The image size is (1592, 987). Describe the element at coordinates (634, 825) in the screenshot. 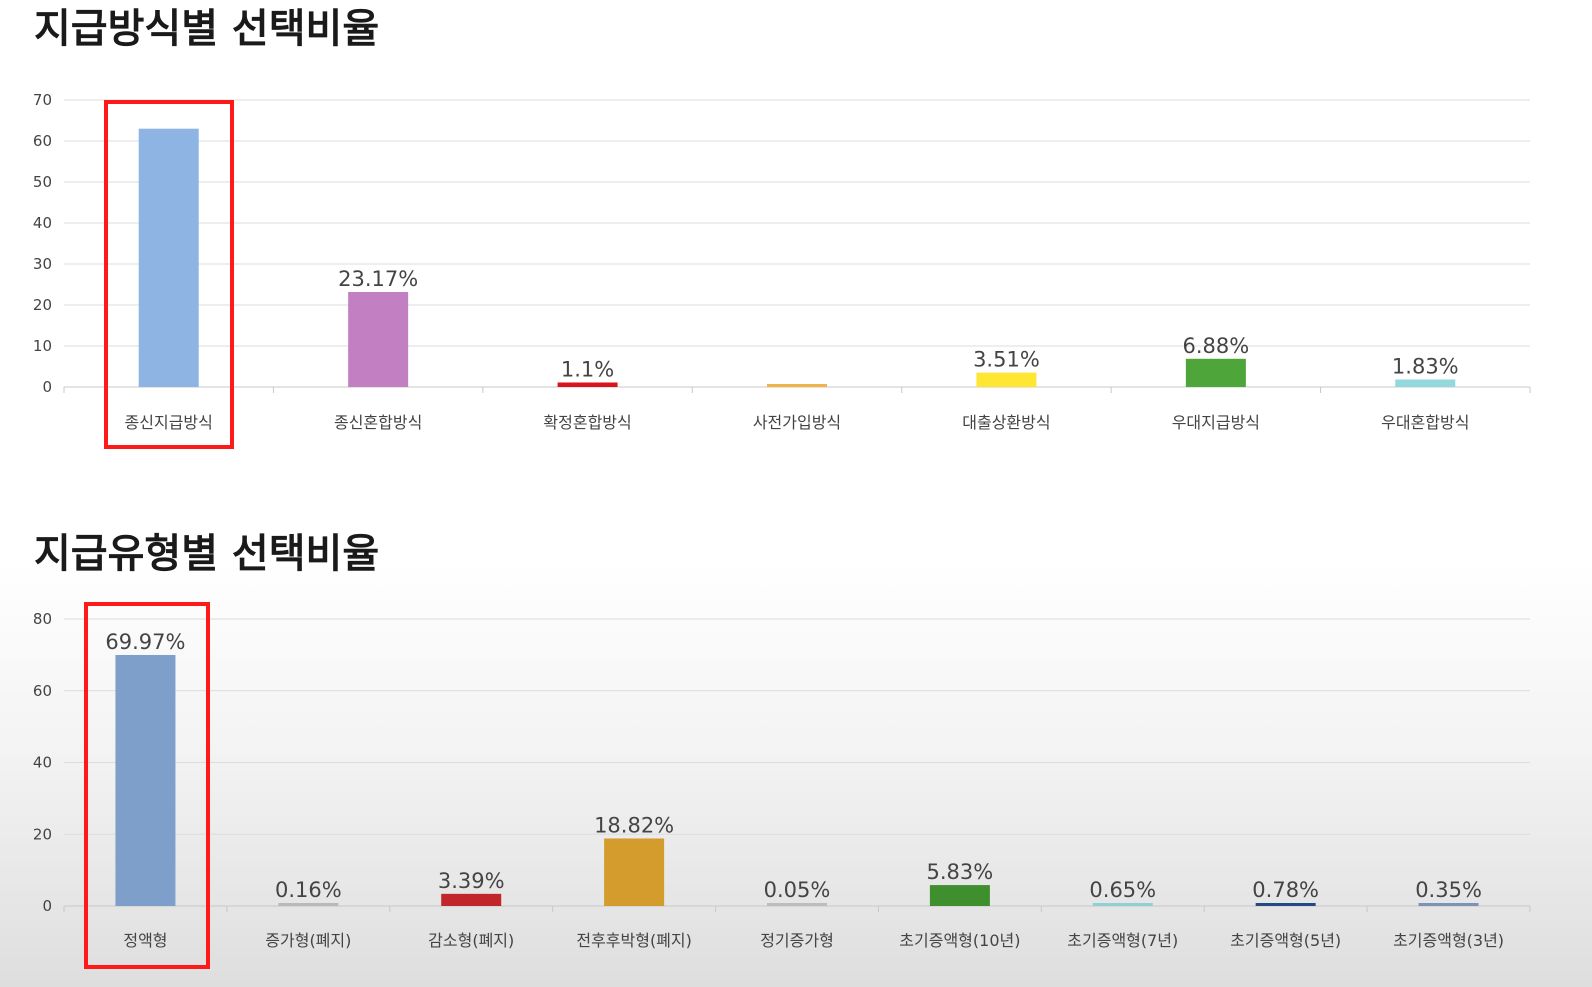

I see `data-label: 18.82%` at that location.